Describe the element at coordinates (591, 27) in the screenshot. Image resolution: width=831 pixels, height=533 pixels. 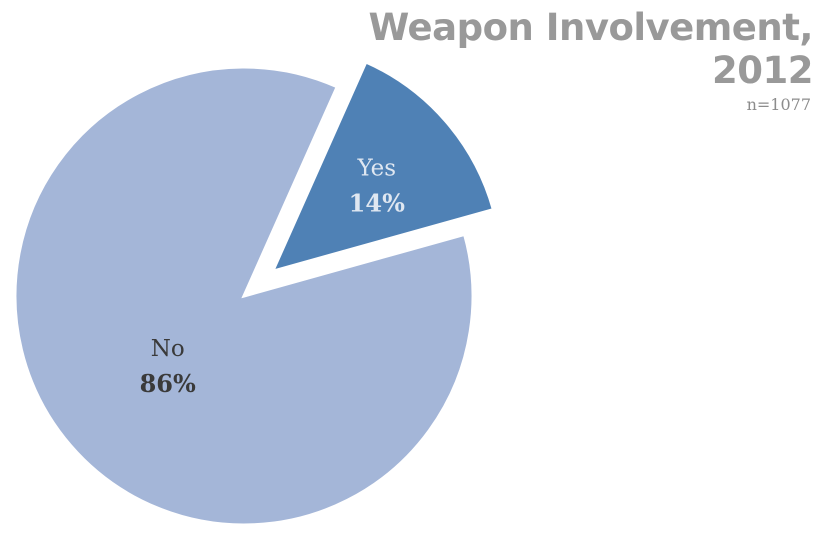
I see `chart-title-line-1: Weapon Involvement,` at that location.